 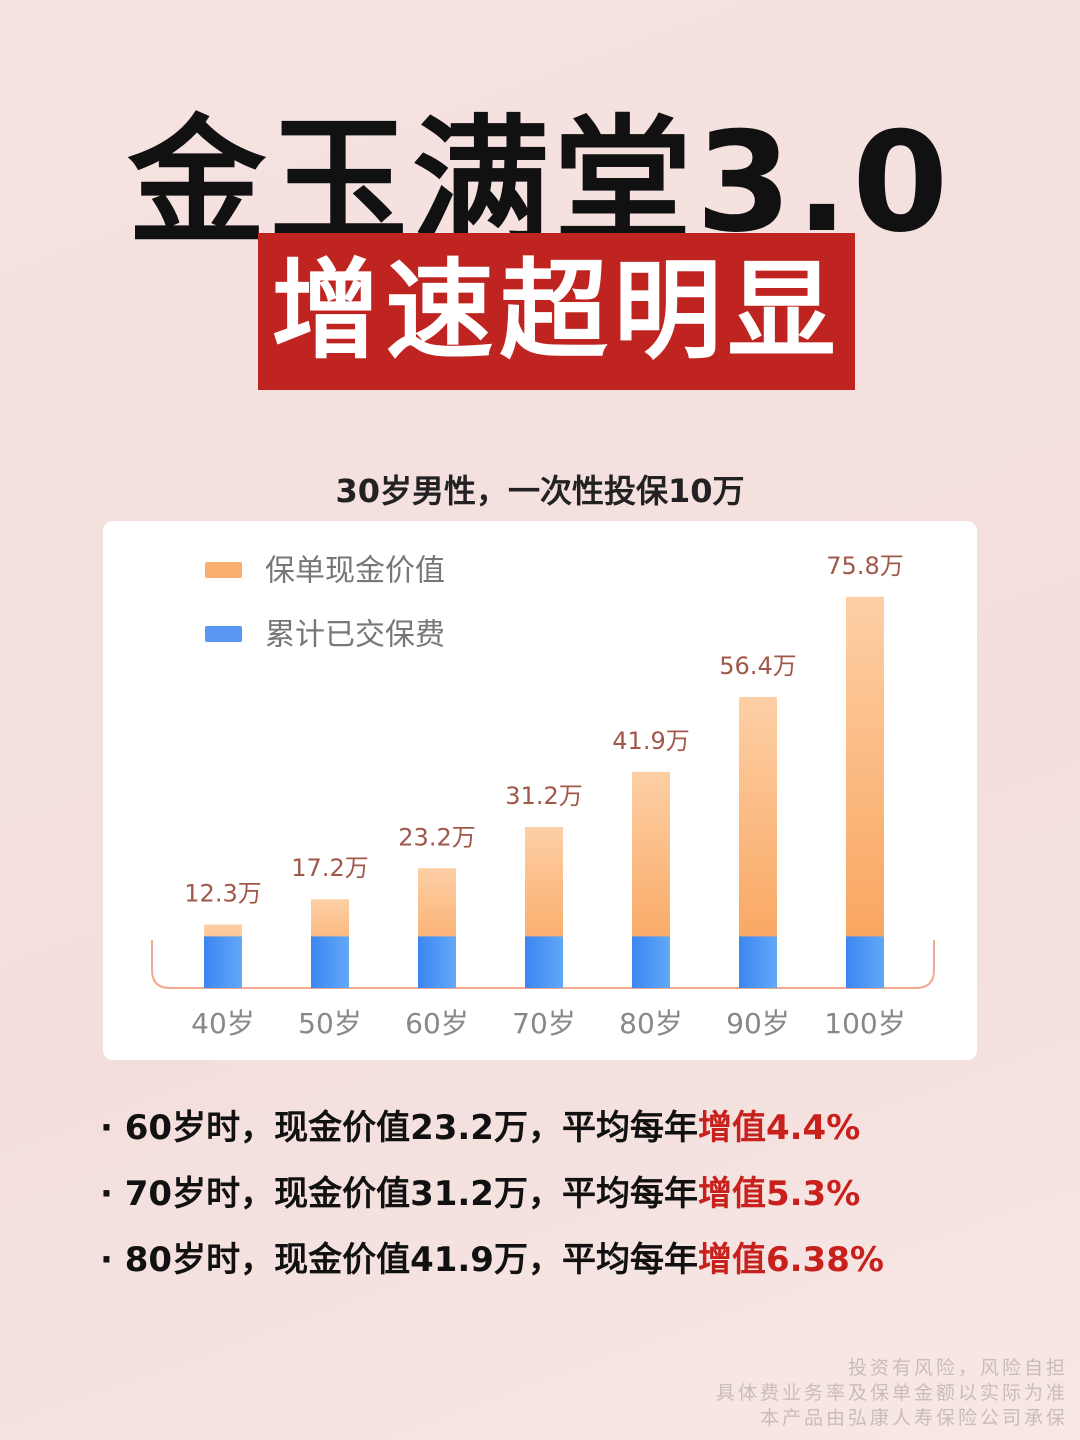 What do you see at coordinates (779, 1194) in the screenshot?
I see `bullet-highlight: 增值5.3%` at bounding box center [779, 1194].